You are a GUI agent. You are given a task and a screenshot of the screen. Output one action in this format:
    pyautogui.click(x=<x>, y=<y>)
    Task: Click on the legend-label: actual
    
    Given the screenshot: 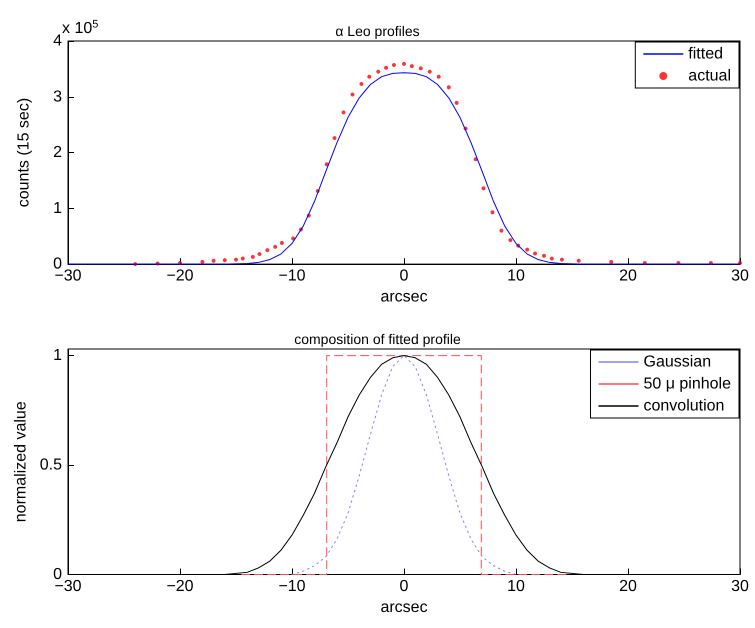 What is the action you would take?
    pyautogui.click(x=710, y=76)
    